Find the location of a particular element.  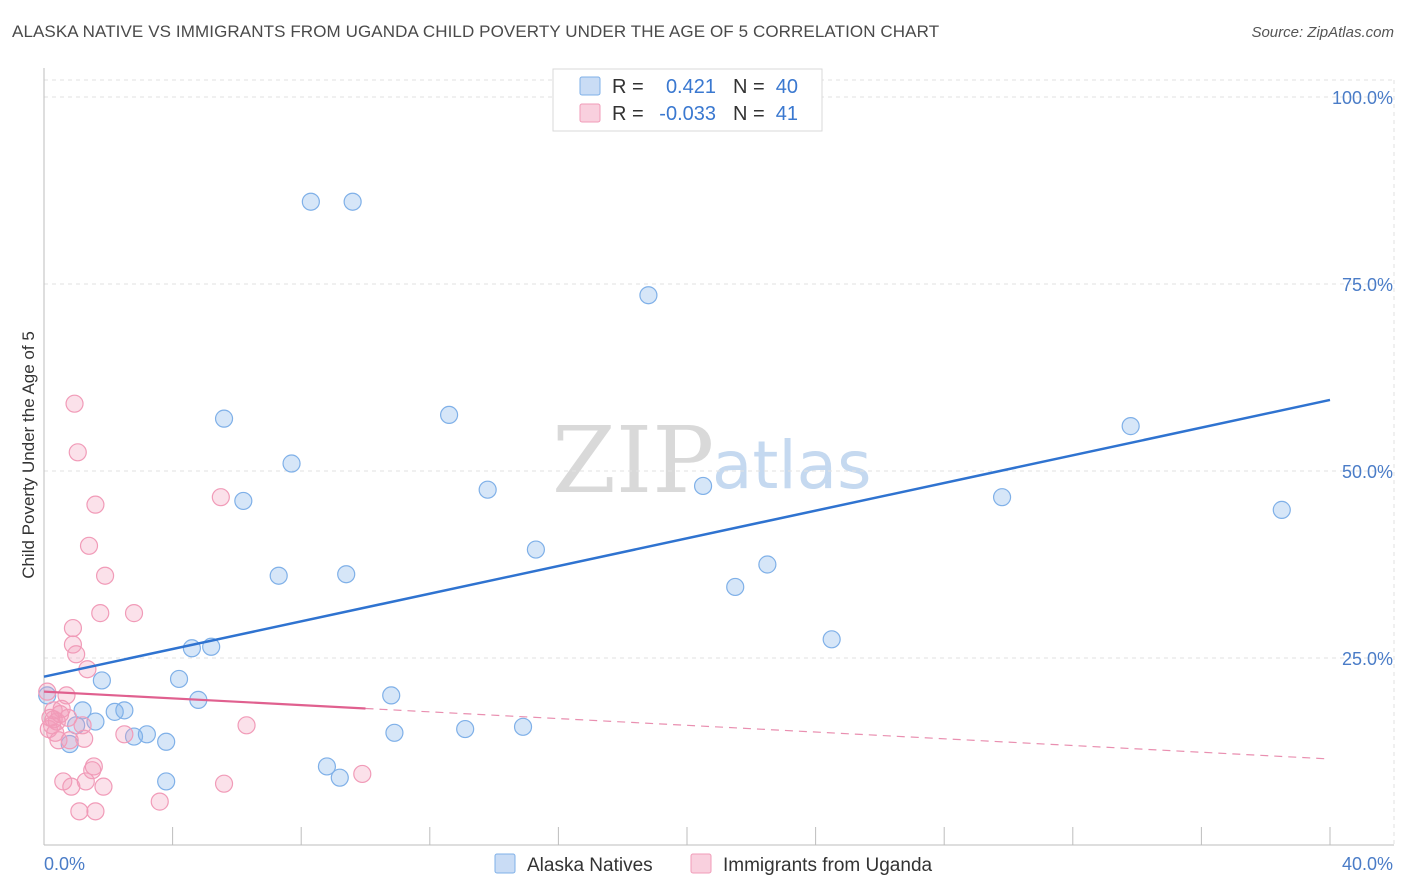

y-tick-labels: 100.0% 75.0% 50.0% 25.0% is located at coordinates (1362, 378).